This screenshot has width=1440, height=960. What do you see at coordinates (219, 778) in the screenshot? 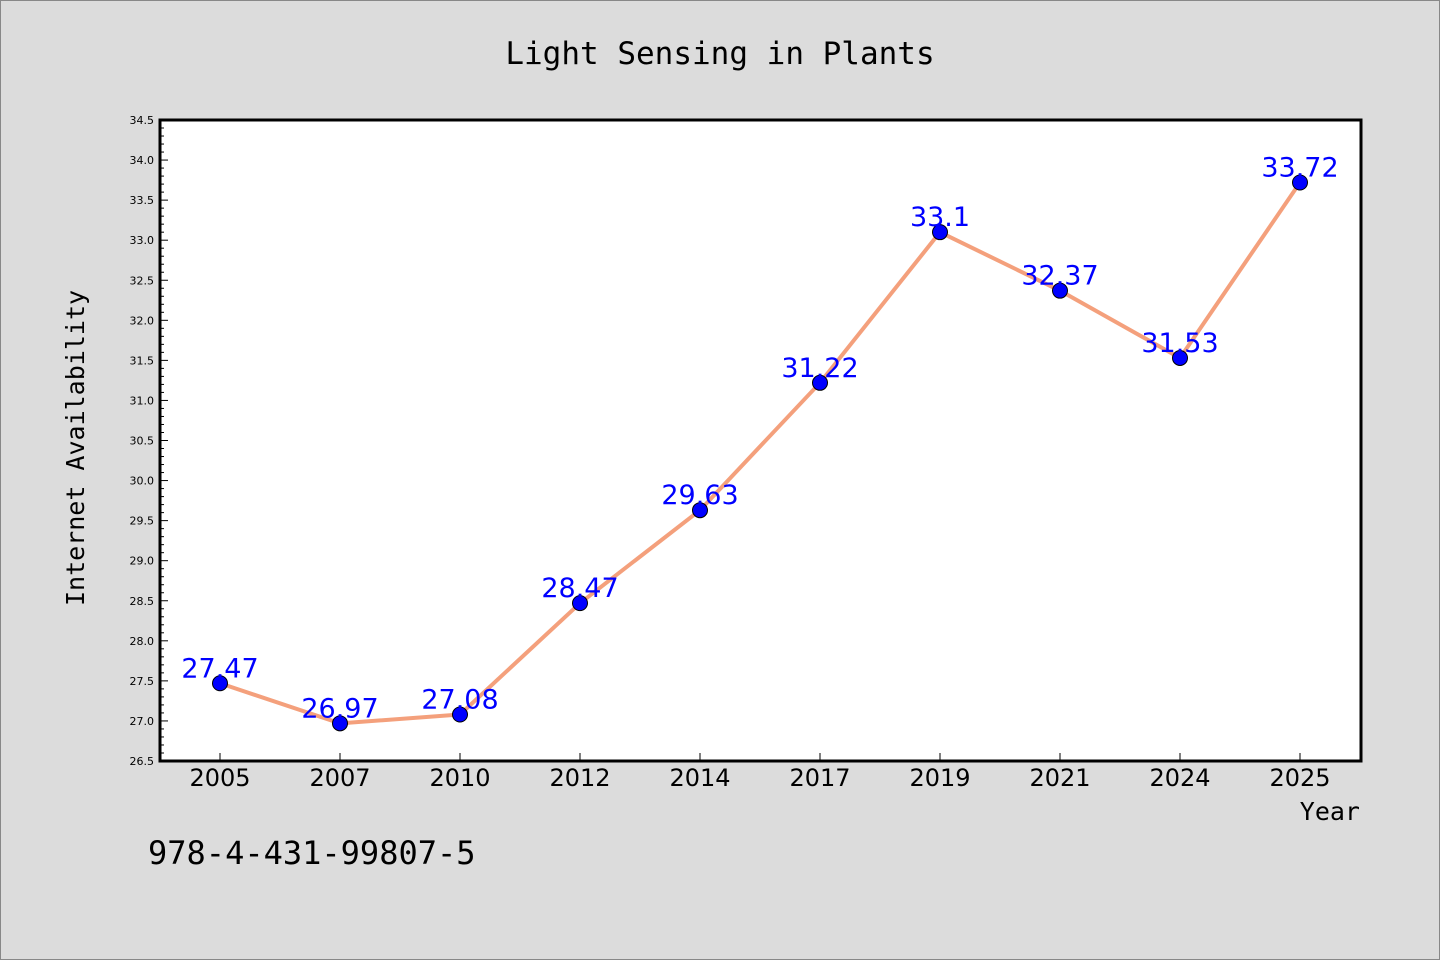
I see `x-tick-label: 2005` at bounding box center [219, 778].